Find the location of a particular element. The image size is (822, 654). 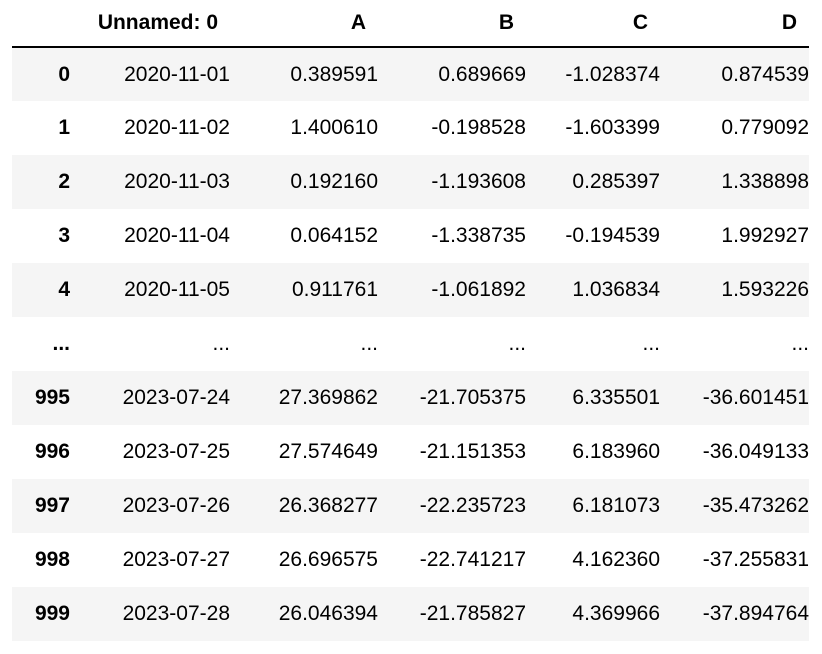

table-cell: -21.151353 is located at coordinates (472, 451).